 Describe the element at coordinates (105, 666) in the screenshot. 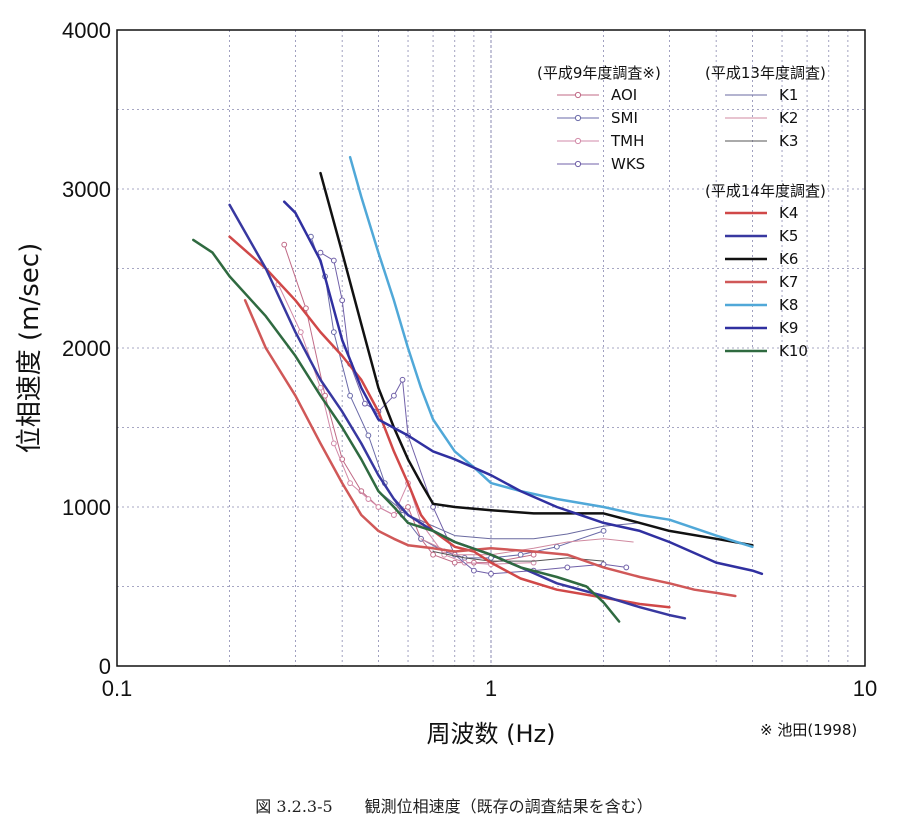

I see `y-tick-label: 0` at that location.